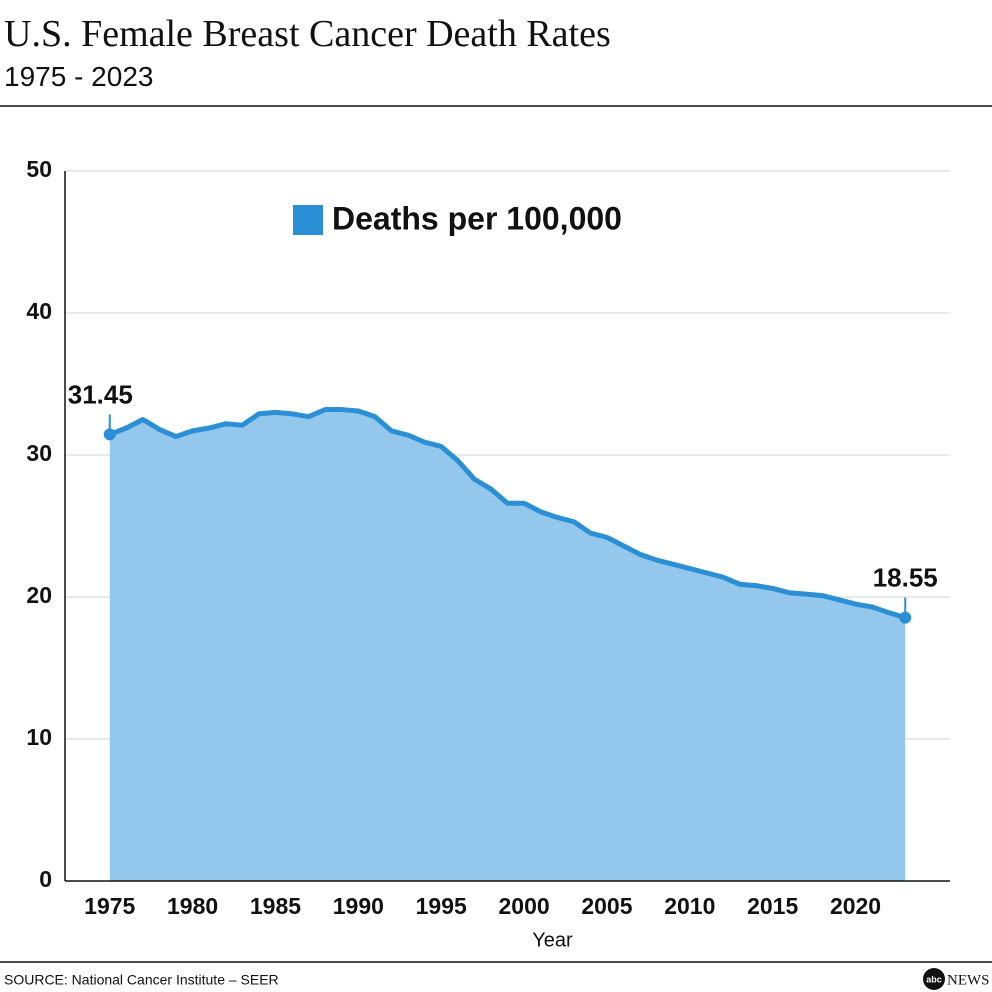  What do you see at coordinates (477, 218) in the screenshot?
I see `legend-label: Deaths per 100,000` at bounding box center [477, 218].